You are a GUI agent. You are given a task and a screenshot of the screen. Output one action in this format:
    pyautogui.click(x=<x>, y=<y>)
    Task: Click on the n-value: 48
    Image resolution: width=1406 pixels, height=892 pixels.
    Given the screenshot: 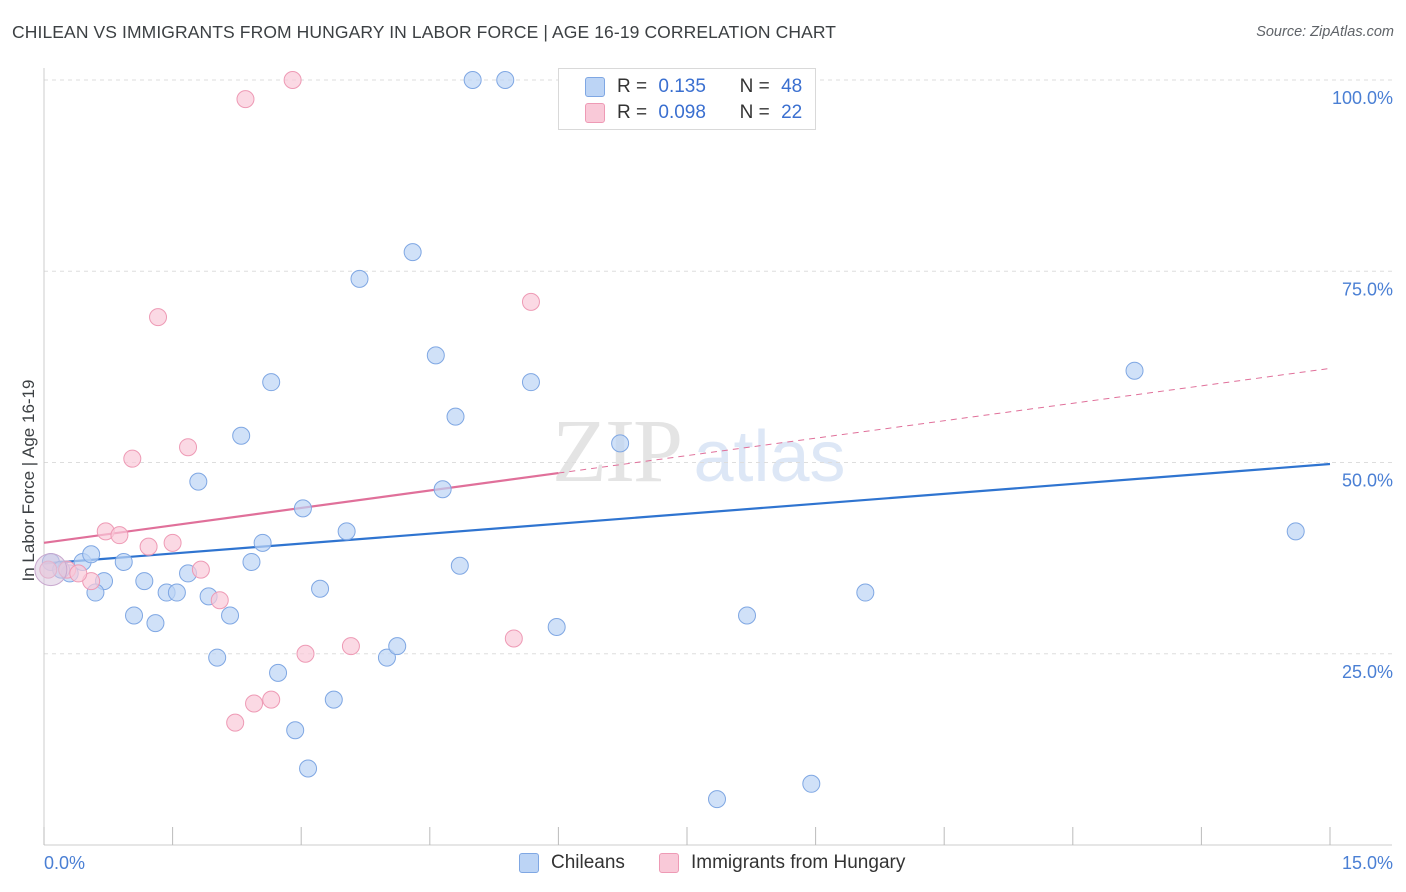 What is the action you would take?
    pyautogui.click(x=792, y=86)
    